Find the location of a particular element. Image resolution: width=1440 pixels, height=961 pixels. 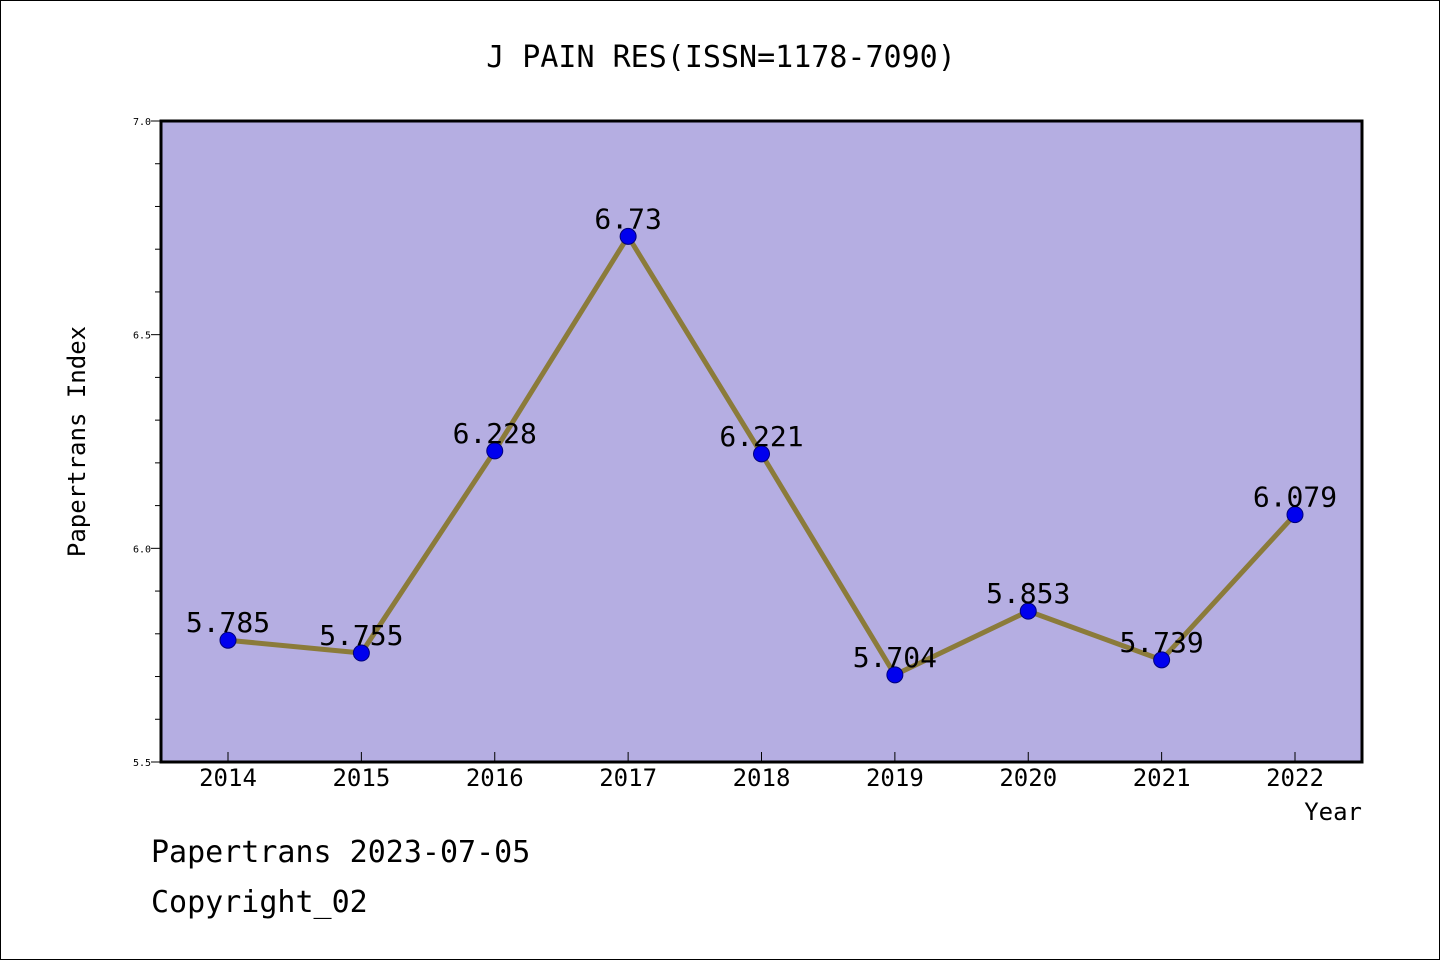

x-tick-label: 2019 is located at coordinates (895, 778).